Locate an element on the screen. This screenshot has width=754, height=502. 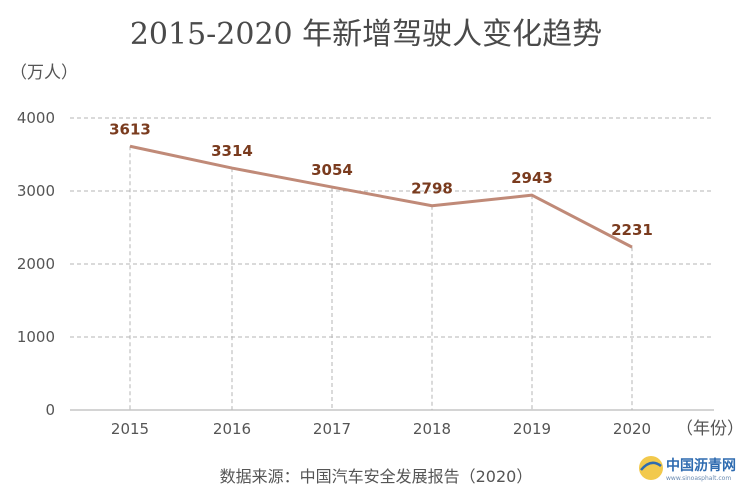
data-label-2019: 2943 is located at coordinates (532, 178).